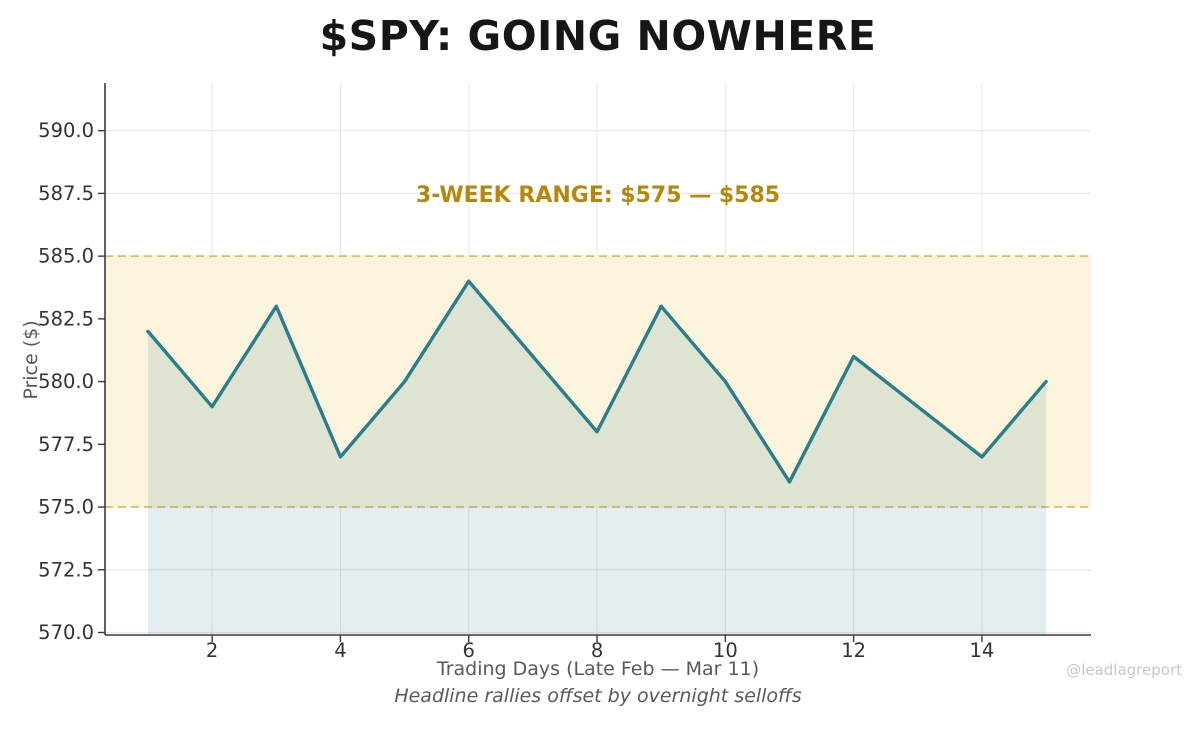  Describe the element at coordinates (66, 193) in the screenshot. I see `y-tick-label: 587.5` at that location.